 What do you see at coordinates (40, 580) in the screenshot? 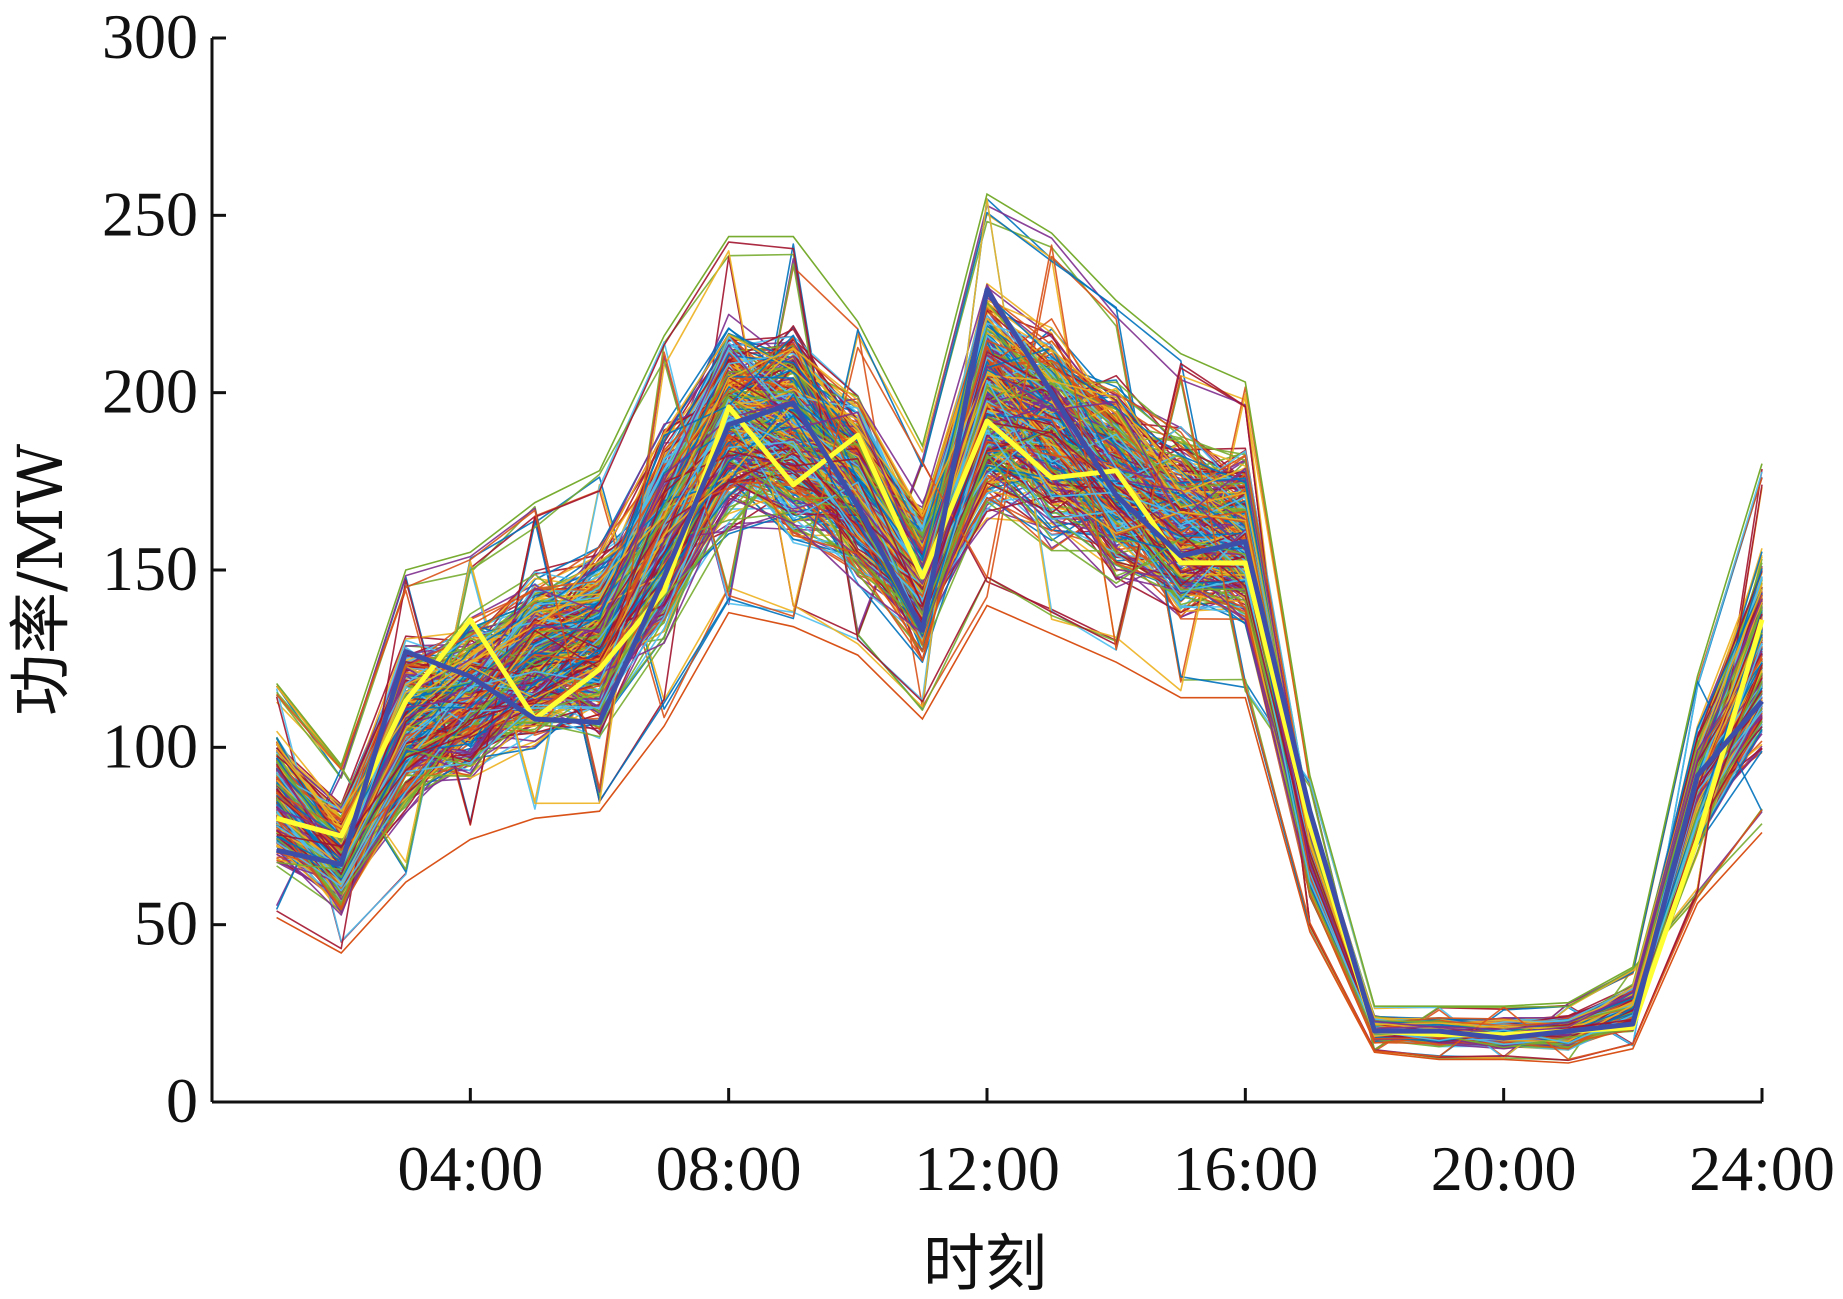
I see `y-axis-title: 功率/MW` at bounding box center [40, 580].